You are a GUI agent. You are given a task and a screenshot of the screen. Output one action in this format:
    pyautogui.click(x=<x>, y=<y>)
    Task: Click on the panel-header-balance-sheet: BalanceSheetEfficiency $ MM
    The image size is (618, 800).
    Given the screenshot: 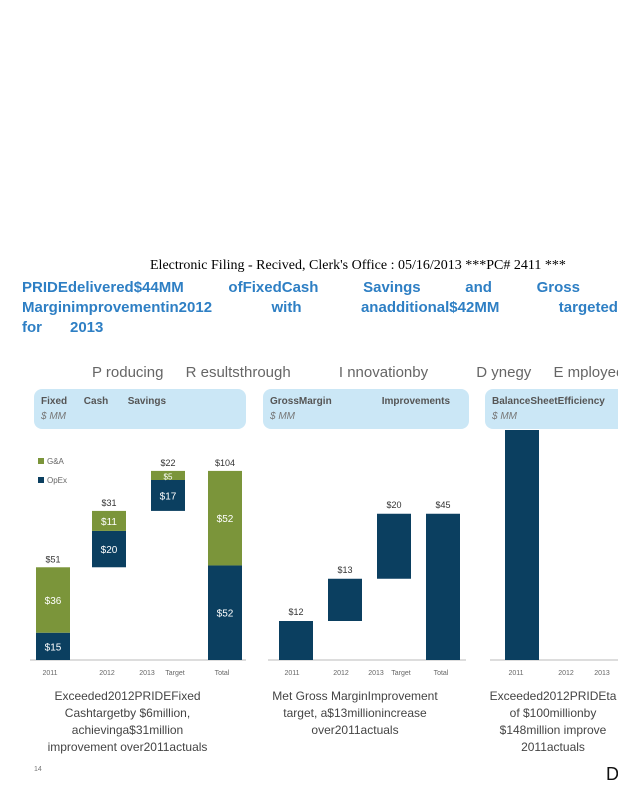 What is the action you would take?
    pyautogui.click(x=551, y=409)
    